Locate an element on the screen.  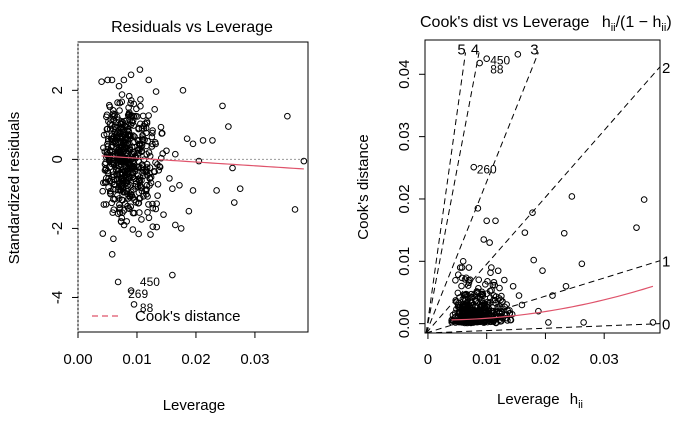
contour-label: 5 is located at coordinates (461, 49).